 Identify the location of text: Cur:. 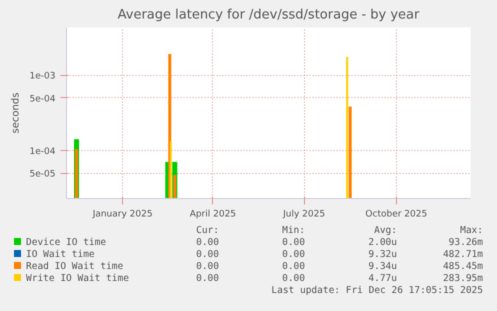
(207, 231).